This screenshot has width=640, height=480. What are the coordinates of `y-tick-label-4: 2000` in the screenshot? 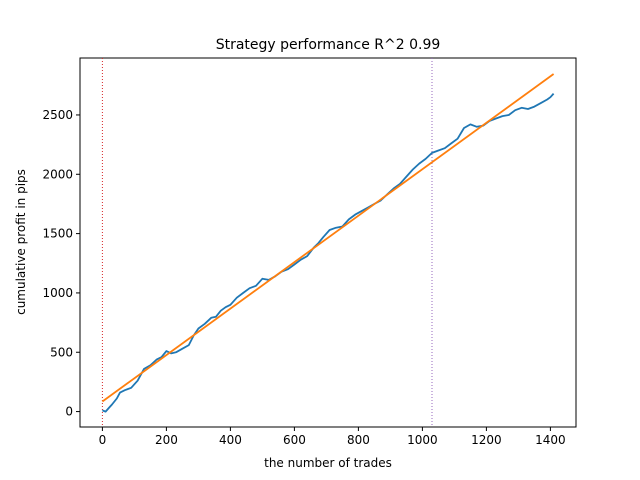 It's located at (57, 174).